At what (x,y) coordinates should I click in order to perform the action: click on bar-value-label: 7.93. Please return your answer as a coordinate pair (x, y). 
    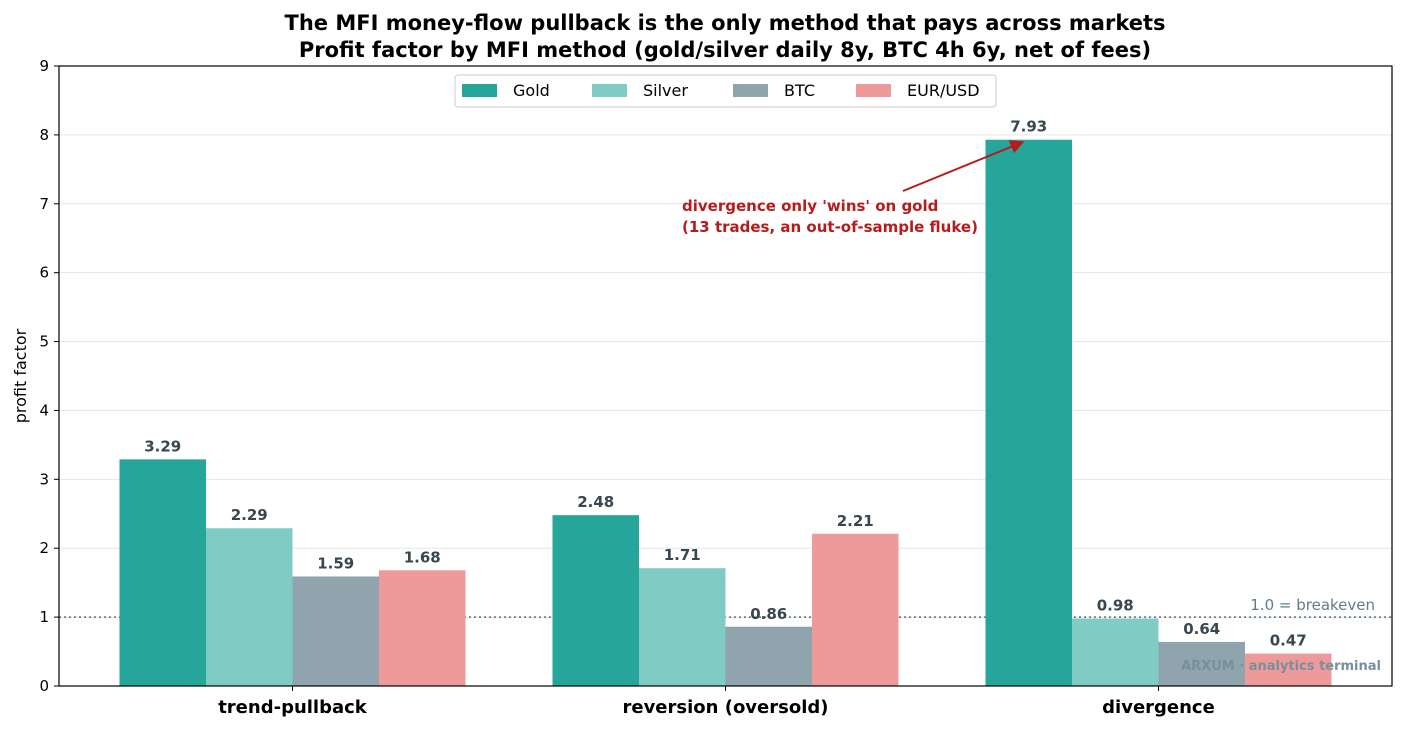
    Looking at the image, I should click on (1028, 127).